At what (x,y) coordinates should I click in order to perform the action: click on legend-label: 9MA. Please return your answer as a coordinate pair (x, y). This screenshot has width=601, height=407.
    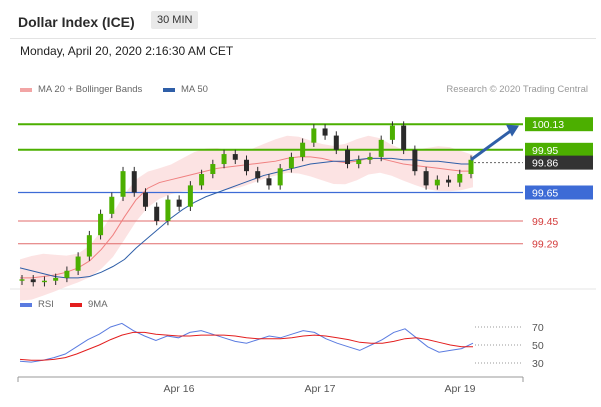
    Looking at the image, I should click on (98, 304).